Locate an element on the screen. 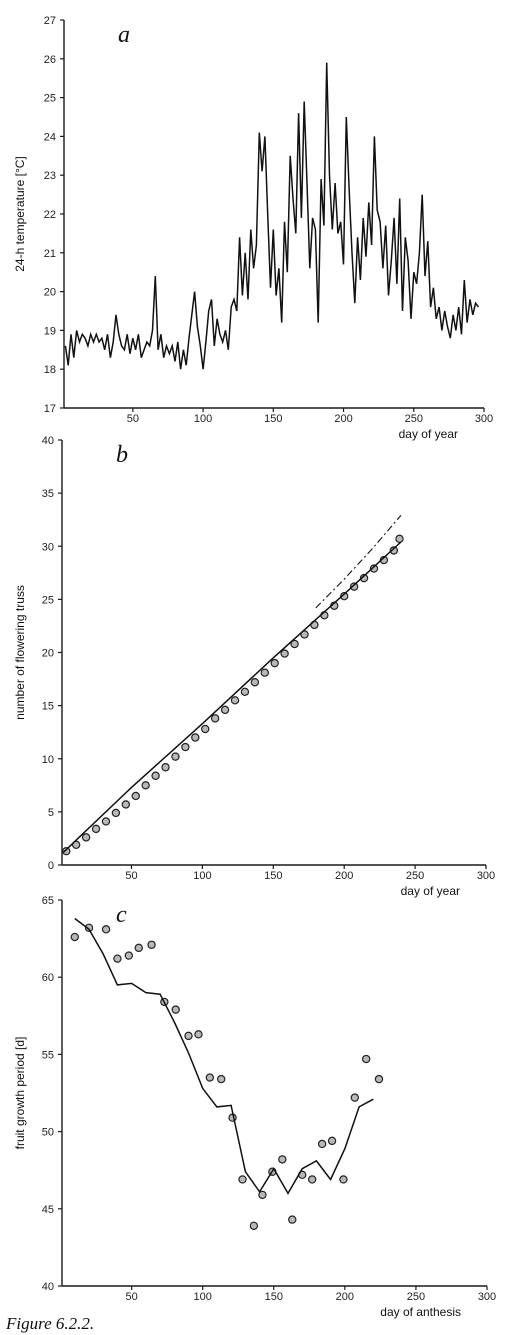 The height and width of the screenshot is (1335, 510). y-axis-label: 24-h temperature [°C] is located at coordinates (20, 214).